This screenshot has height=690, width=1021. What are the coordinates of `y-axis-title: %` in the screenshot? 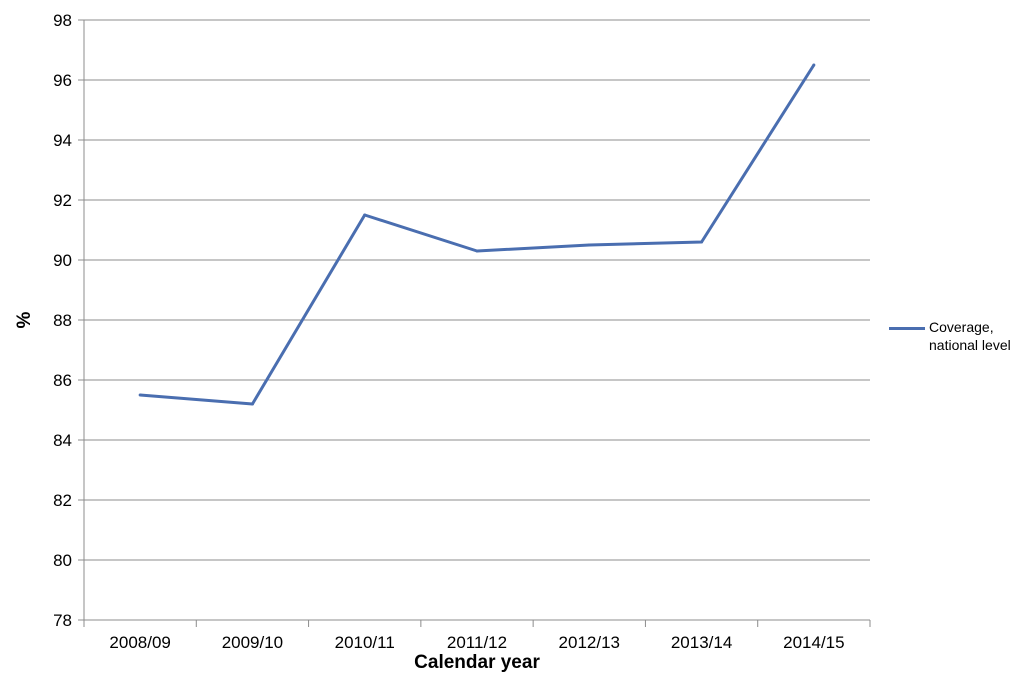 It's located at (24, 319).